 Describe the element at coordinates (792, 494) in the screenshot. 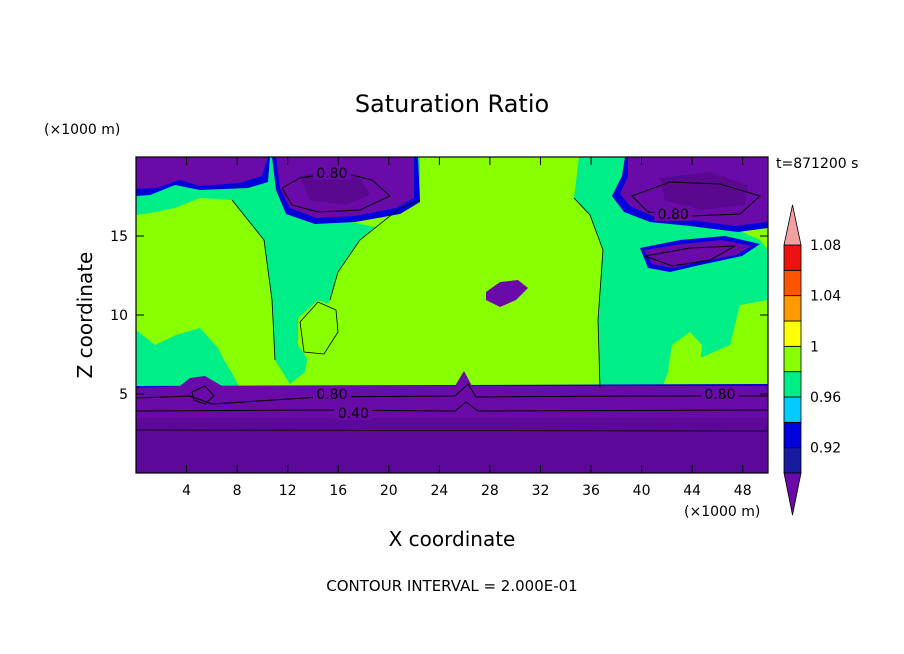

I see `colorbar-low-arrow` at that location.